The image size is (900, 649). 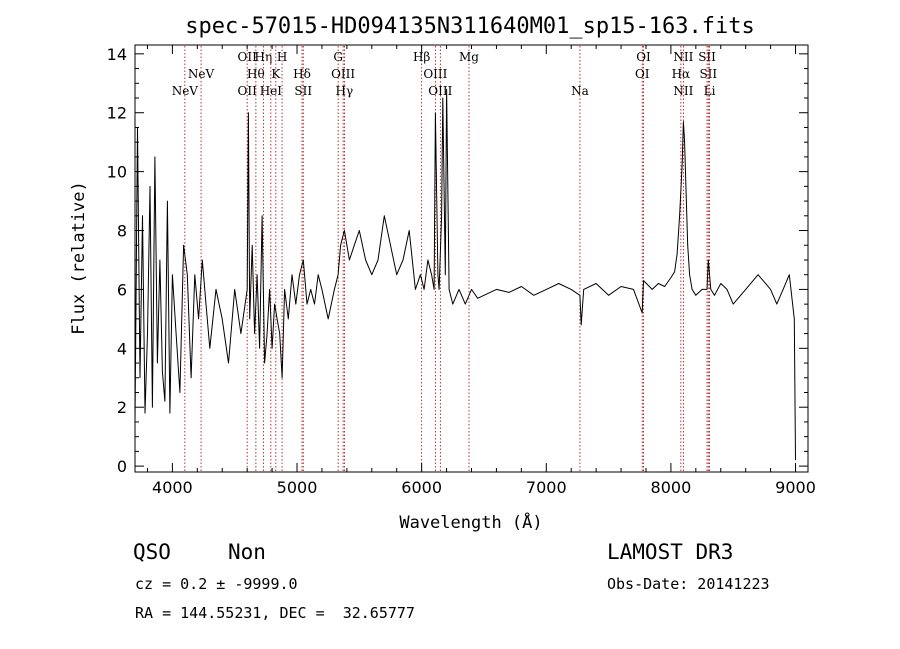 What do you see at coordinates (117, 172) in the screenshot?
I see `y-tick-label: 10` at bounding box center [117, 172].